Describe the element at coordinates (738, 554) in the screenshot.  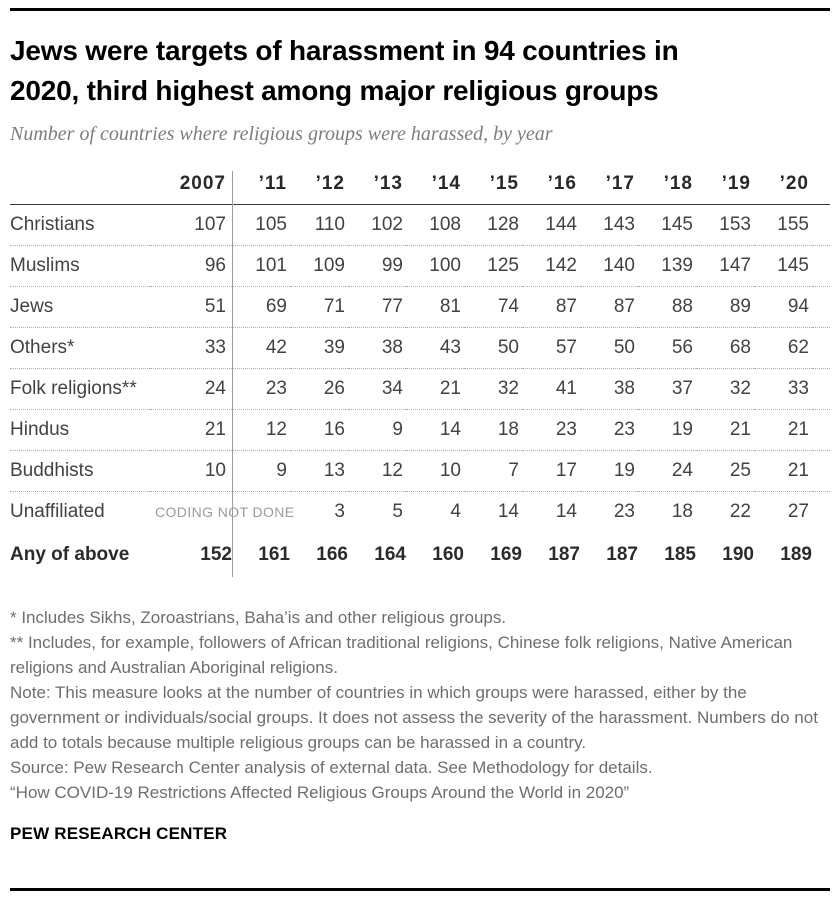
I see `table-cell: 190` at that location.